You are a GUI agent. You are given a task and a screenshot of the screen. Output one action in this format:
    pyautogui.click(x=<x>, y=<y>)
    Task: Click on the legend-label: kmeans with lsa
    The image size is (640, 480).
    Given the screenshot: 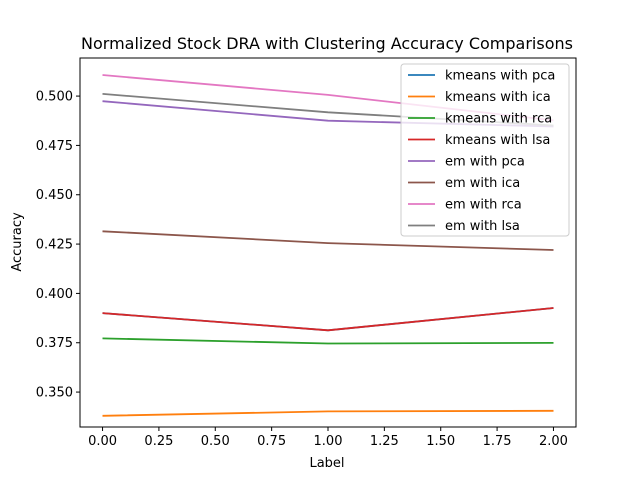 What is the action you would take?
    pyautogui.click(x=497, y=140)
    